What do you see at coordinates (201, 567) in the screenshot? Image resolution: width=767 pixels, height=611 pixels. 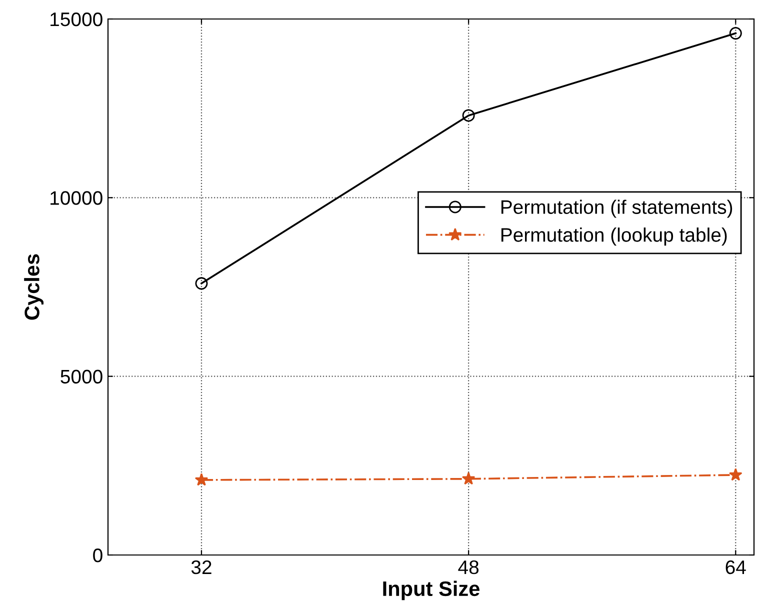 I see `x-tick-label: 32` at bounding box center [201, 567].